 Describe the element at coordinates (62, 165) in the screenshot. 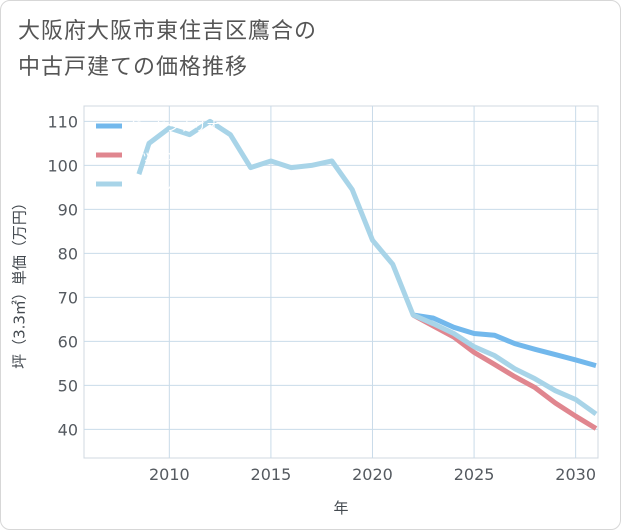

I see `y-tick-label: 100` at that location.